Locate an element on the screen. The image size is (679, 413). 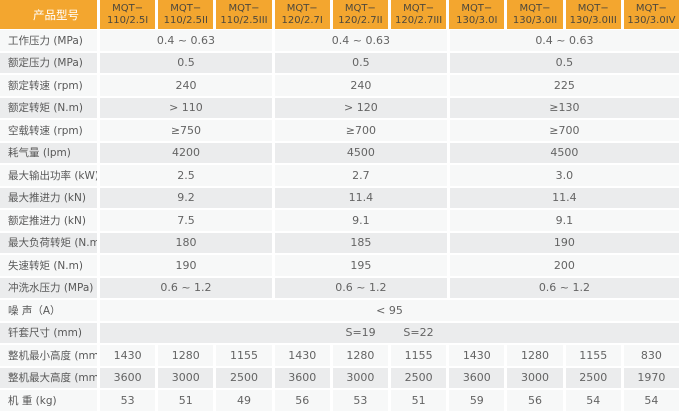
value-cell: 200 is located at coordinates (562, 265).